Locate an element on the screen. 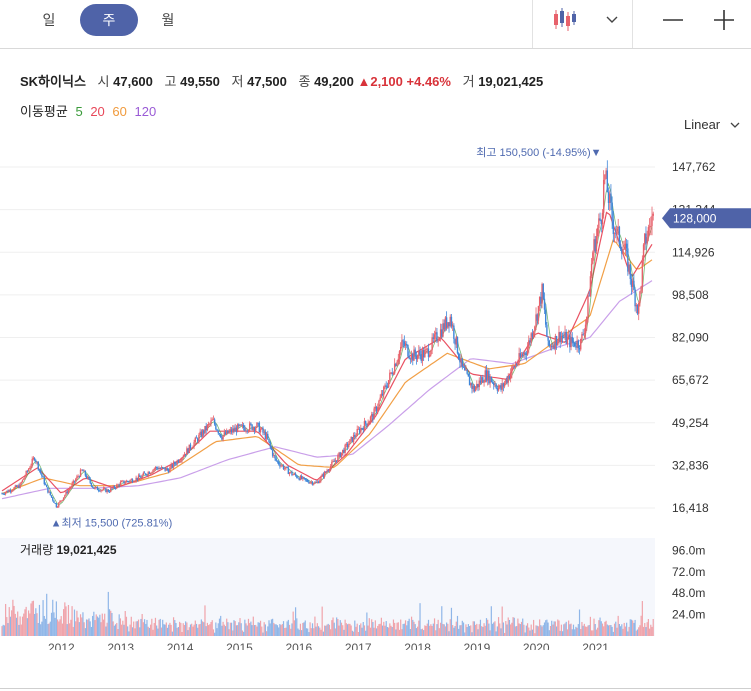  x-tick-label: 2013 is located at coordinates (120, 645).